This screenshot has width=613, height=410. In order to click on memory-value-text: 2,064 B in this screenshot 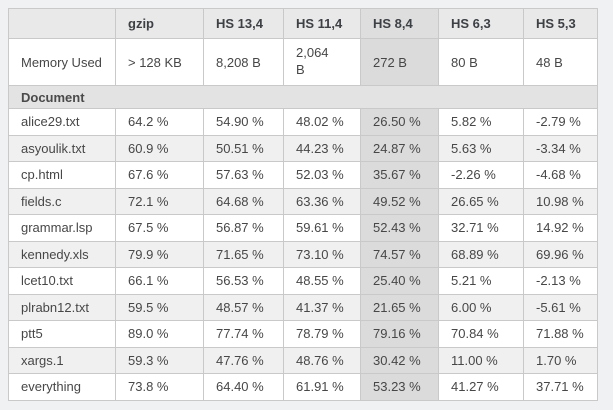, I will do `click(312, 61)`.